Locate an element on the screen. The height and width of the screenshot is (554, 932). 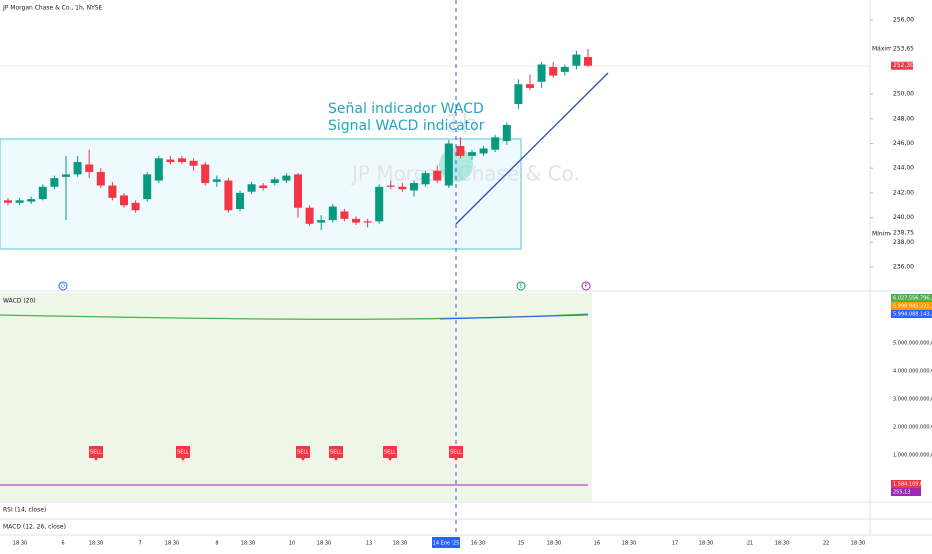
min-value-bg is located at coordinates (902, 233).